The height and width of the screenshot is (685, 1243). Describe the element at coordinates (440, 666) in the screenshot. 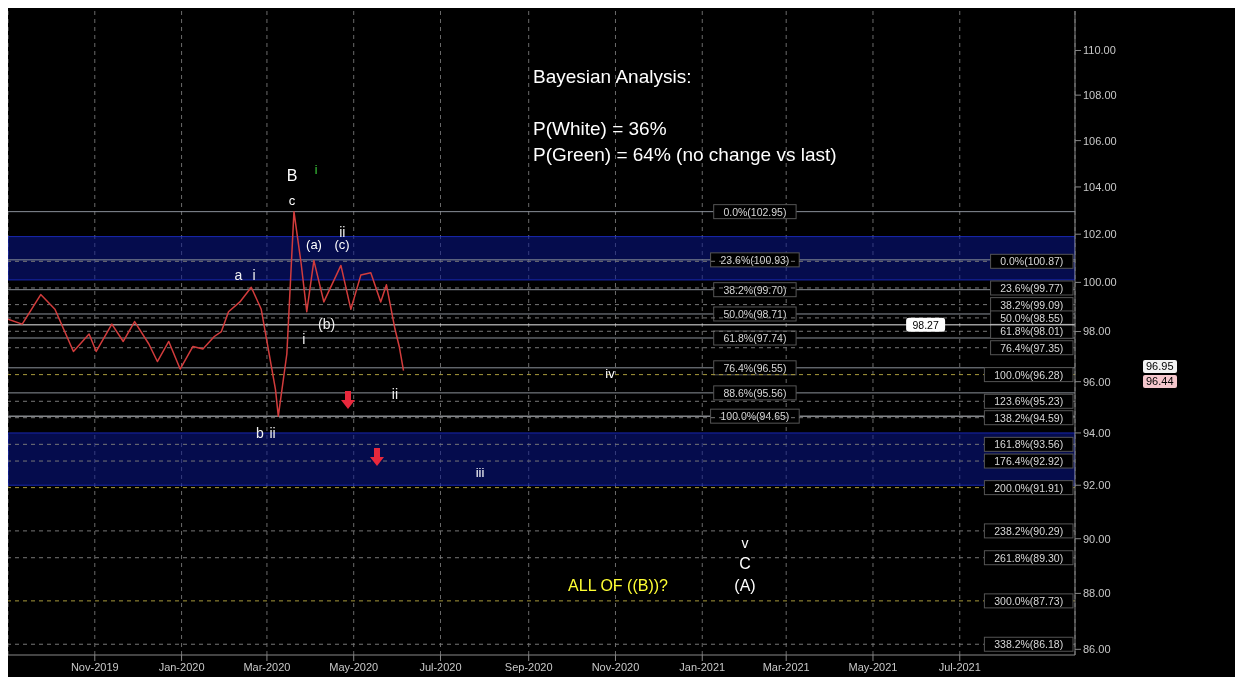

I see `x-tick-label: Jul-2020` at that location.